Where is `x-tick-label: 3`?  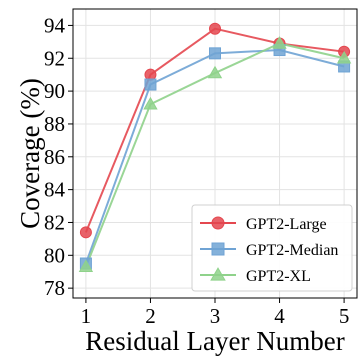 x-tick-label: 3 is located at coordinates (215, 316).